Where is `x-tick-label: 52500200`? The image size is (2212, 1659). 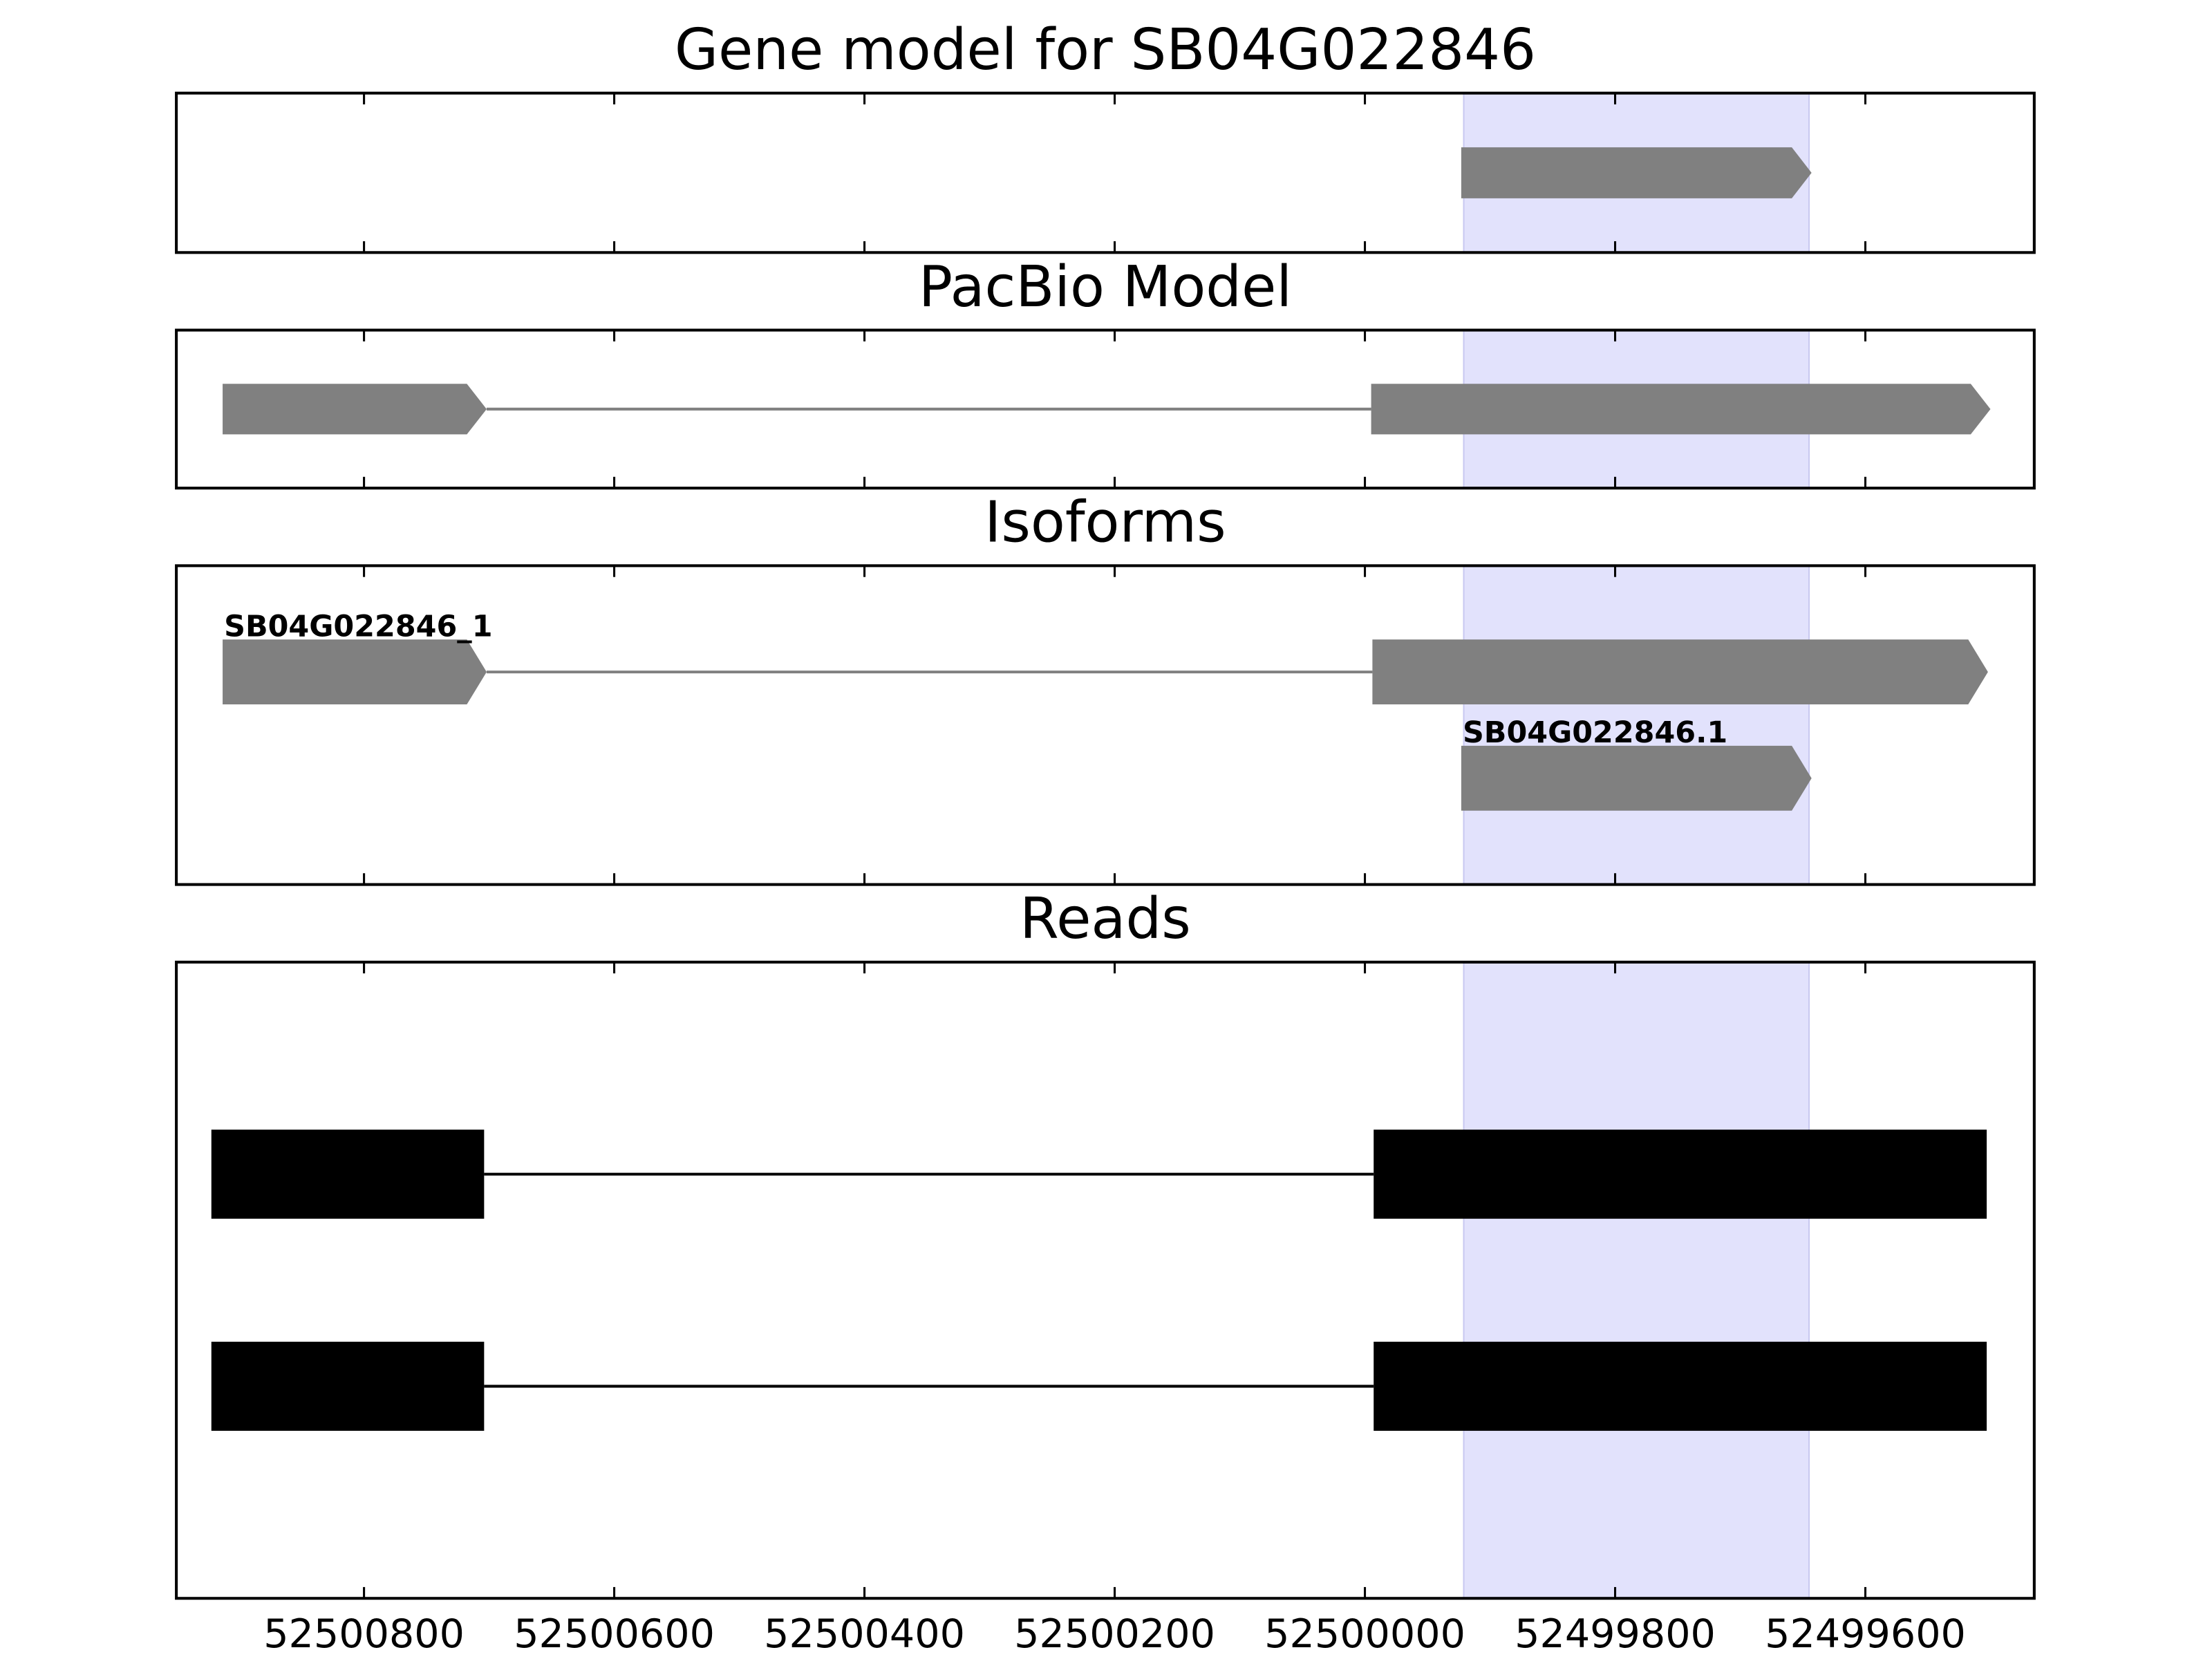 x-tick-label: 52500200 is located at coordinates (1114, 1634).